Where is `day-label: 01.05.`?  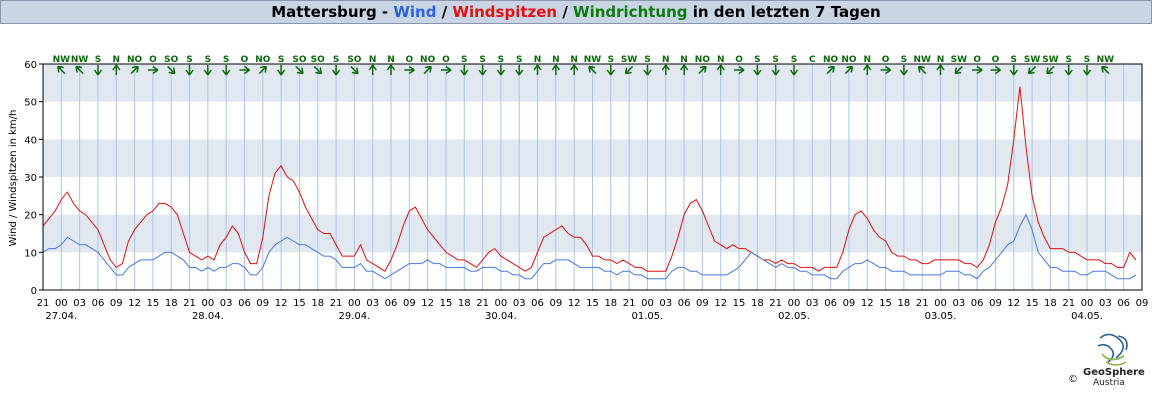 day-label: 01.05. is located at coordinates (648, 316).